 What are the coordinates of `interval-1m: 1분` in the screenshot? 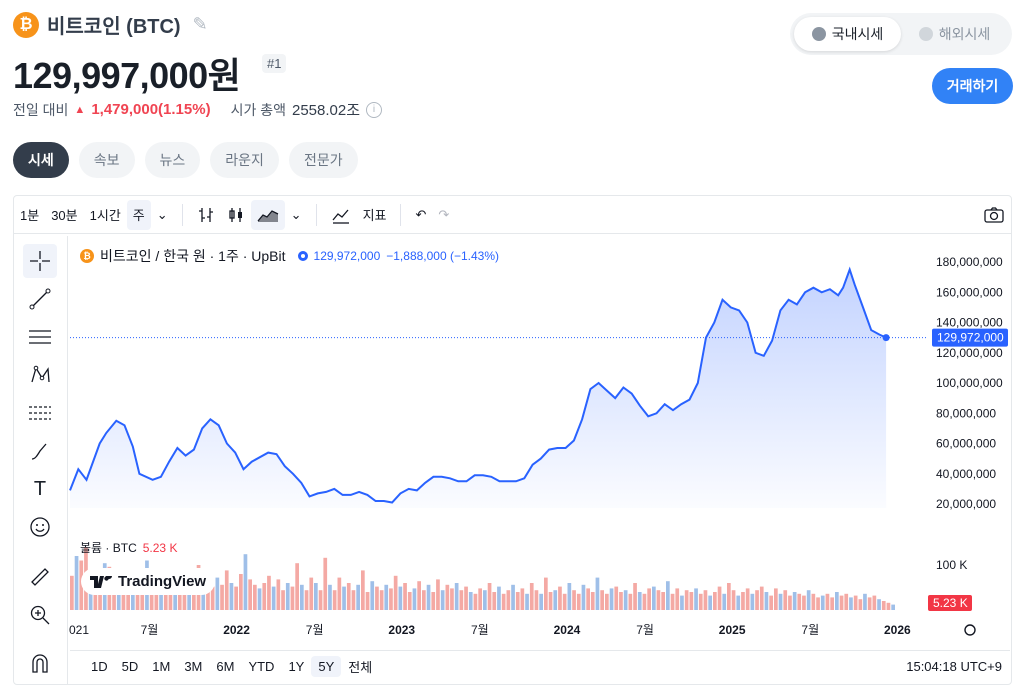 It's located at (30, 215).